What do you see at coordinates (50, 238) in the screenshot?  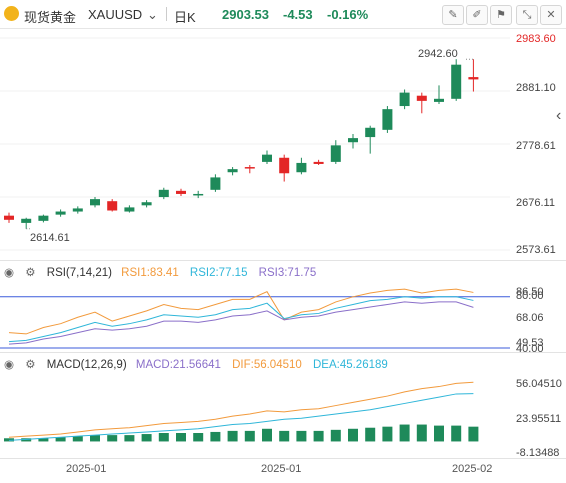 I see `low-label: 2614.61` at bounding box center [50, 238].